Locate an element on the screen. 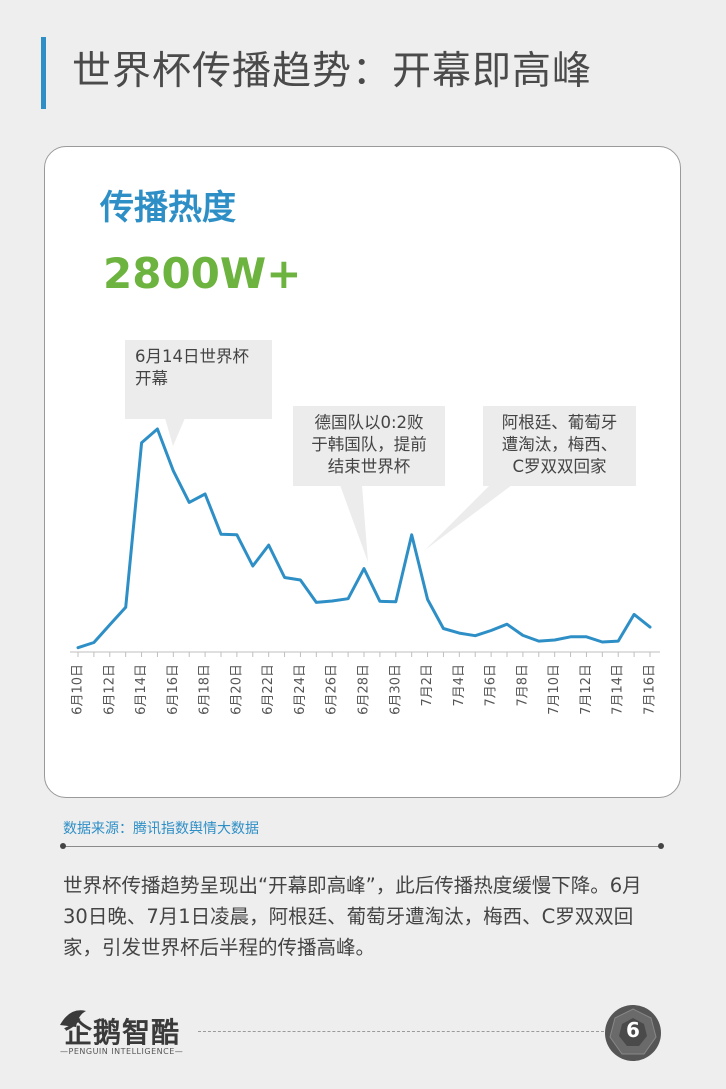 The image size is (726, 1089). annotation-germany: 德国队以0:2败 于韩国队，提前 结束世界杯 is located at coordinates (369, 446).